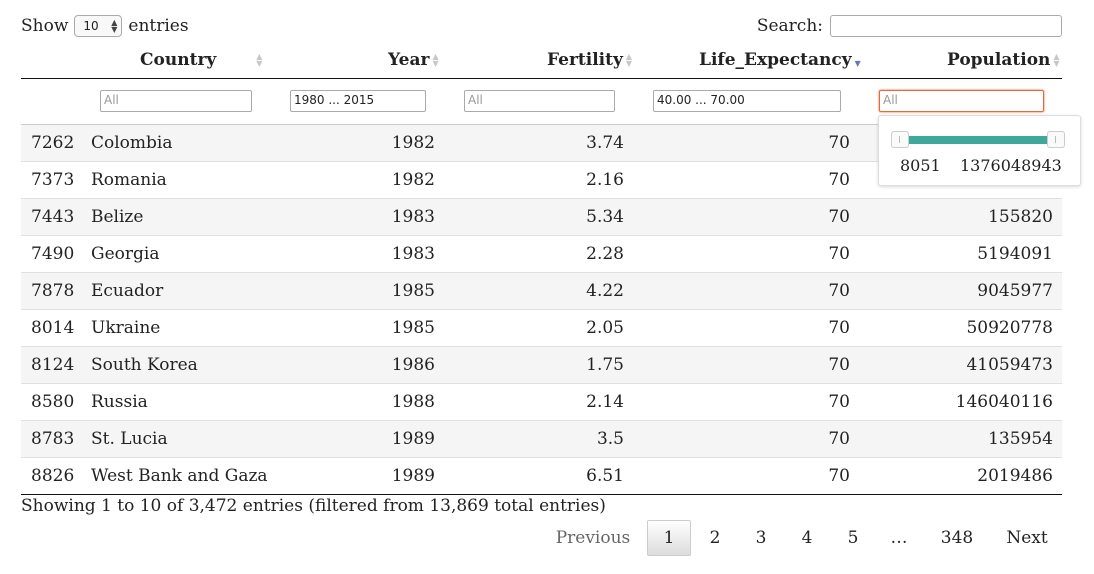 The image size is (1094, 574). Describe the element at coordinates (946, 26) in the screenshot. I see `search-input` at that location.